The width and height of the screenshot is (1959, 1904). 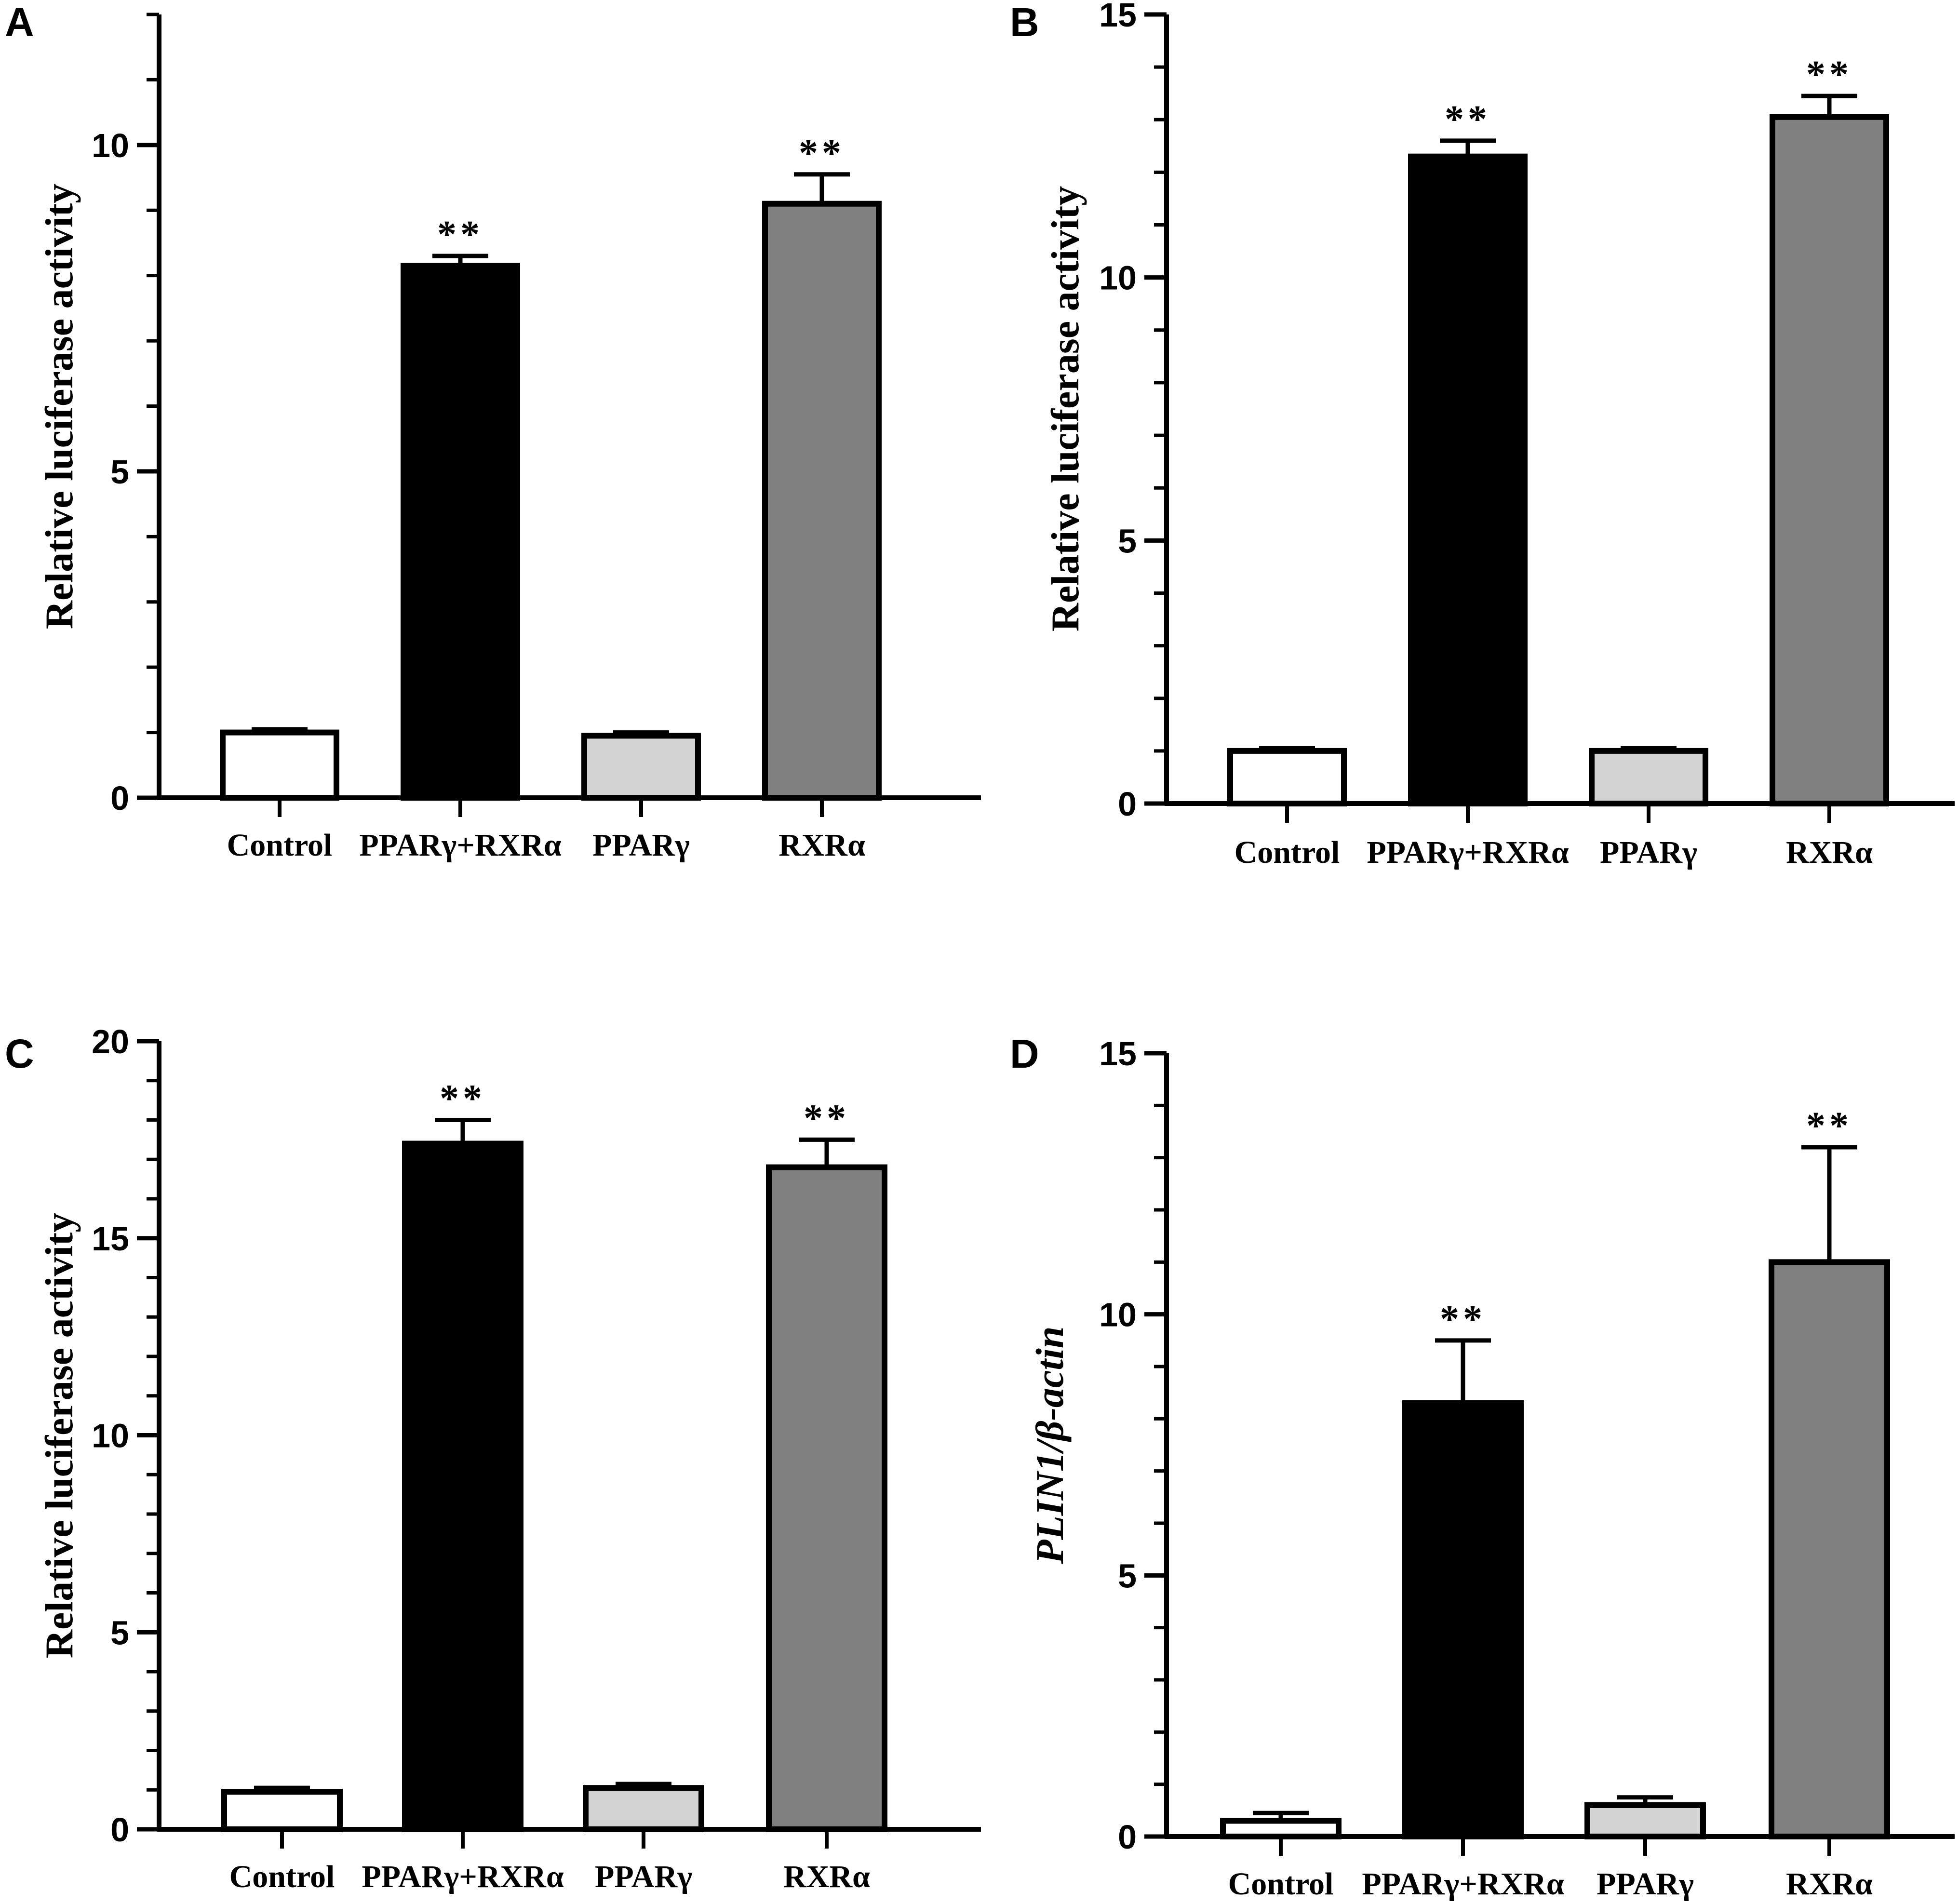 What do you see at coordinates (1024, 22) in the screenshot?
I see `panel-letter: B` at bounding box center [1024, 22].